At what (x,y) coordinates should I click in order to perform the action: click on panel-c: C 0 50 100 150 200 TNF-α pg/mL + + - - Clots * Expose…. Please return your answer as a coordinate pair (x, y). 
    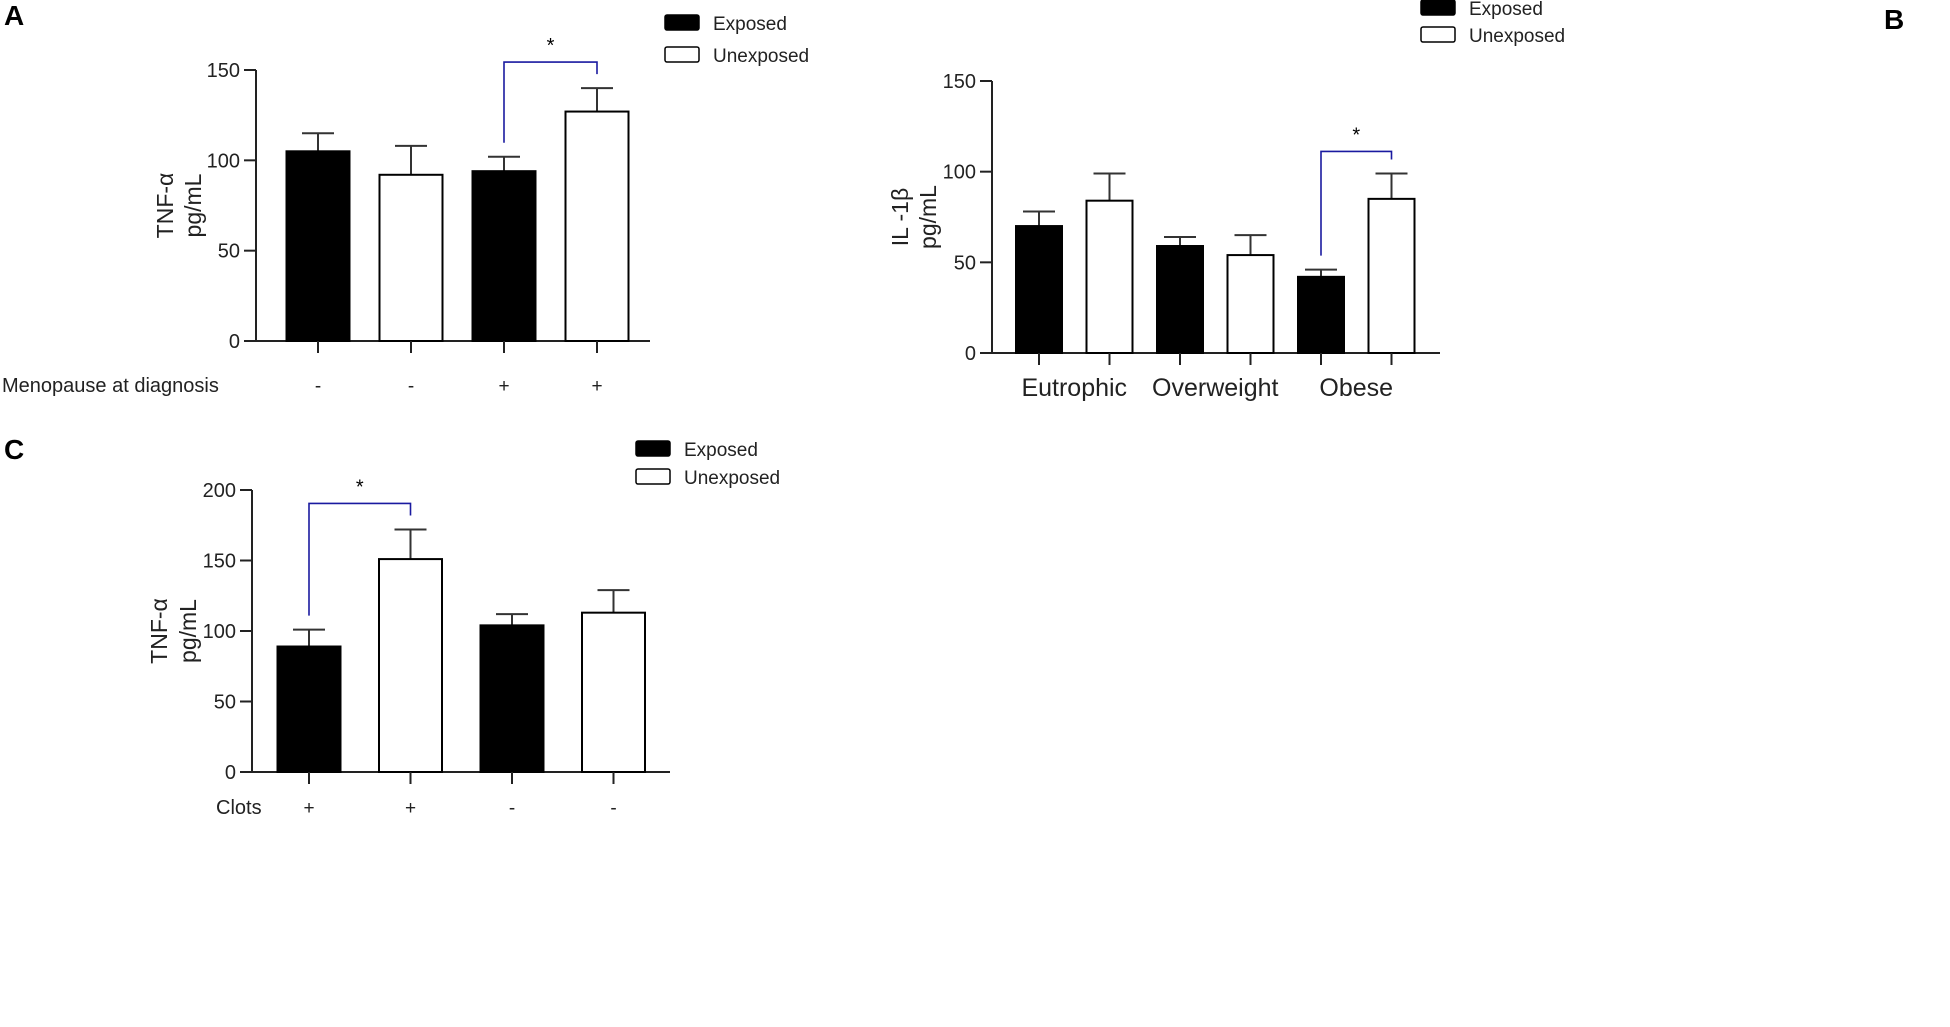
    Looking at the image, I should click on (392, 626).